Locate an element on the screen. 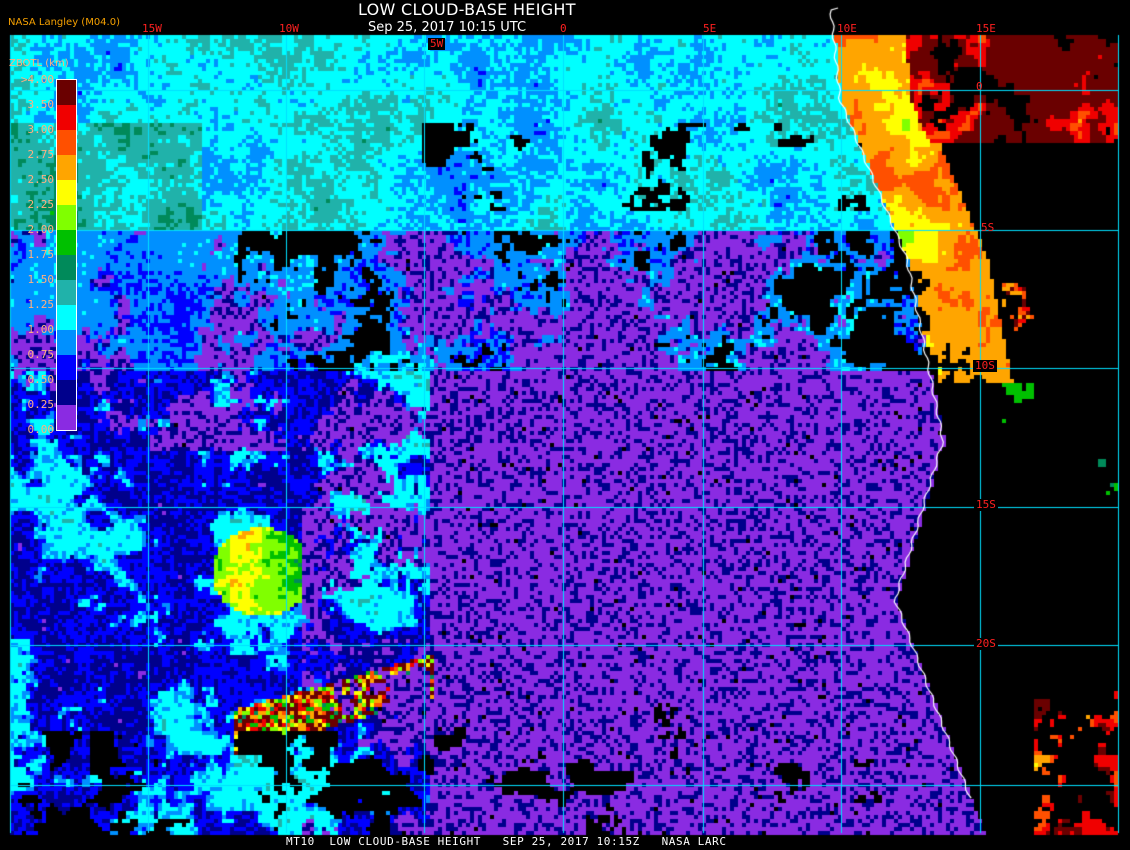  lon-label-10w: 10W is located at coordinates (289, 28).